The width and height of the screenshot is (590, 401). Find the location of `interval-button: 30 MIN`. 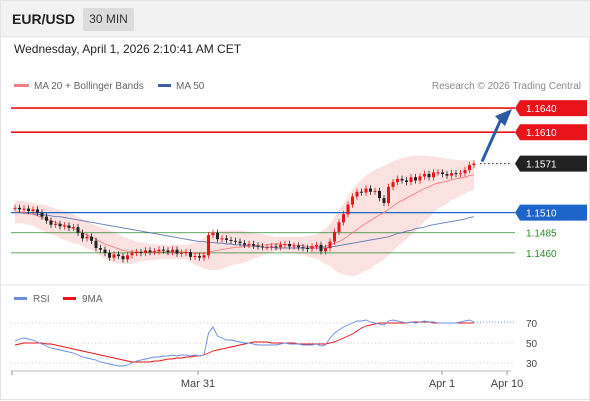

interval-button: 30 MIN is located at coordinates (108, 19).